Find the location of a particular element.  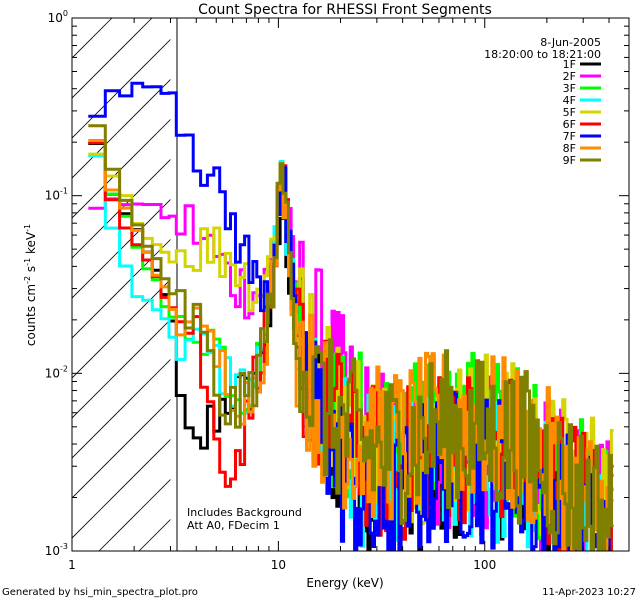

x-tick-label: 100 is located at coordinates (484, 565).